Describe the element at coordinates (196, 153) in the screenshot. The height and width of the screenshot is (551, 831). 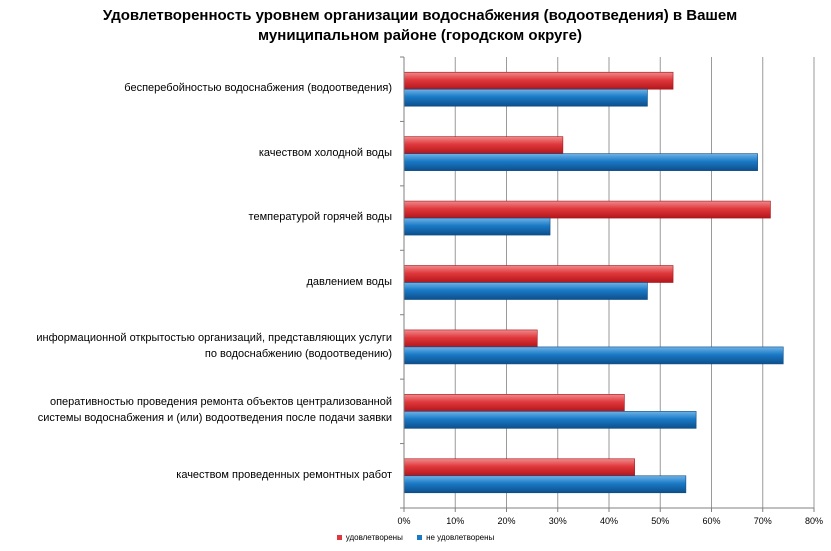
I see `category-label: качеством холодной воды` at that location.